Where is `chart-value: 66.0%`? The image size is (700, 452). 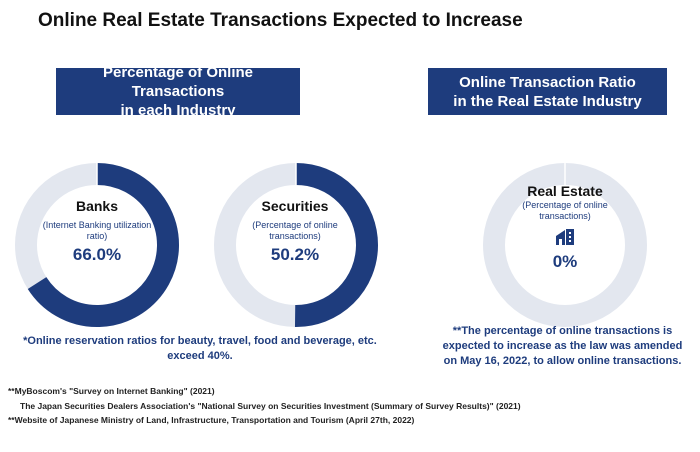
chart-value: 66.0% is located at coordinates (97, 254).